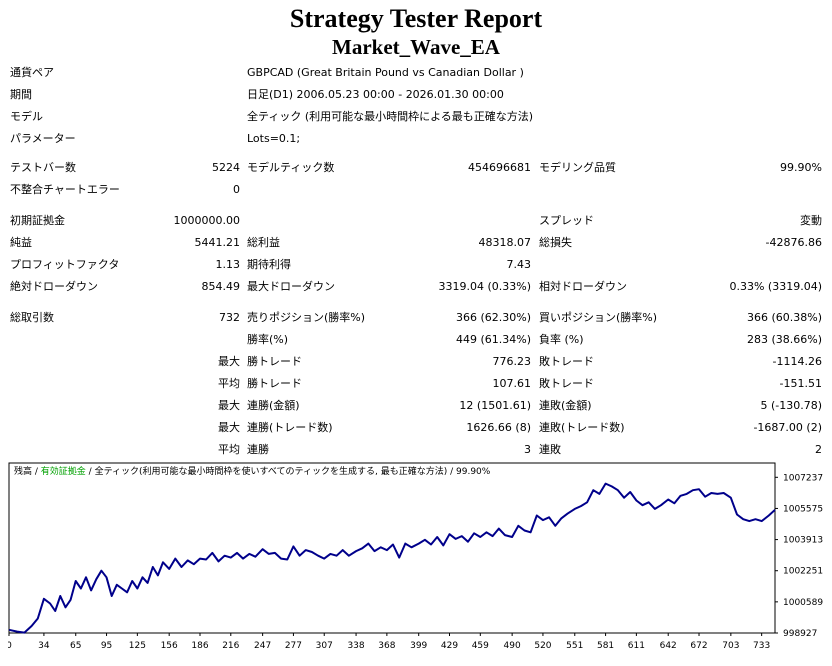 The image size is (832, 666). Describe the element at coordinates (475, 287) in the screenshot. I see `max-drawdown-value: 3319.04 (0.33%)` at that location.